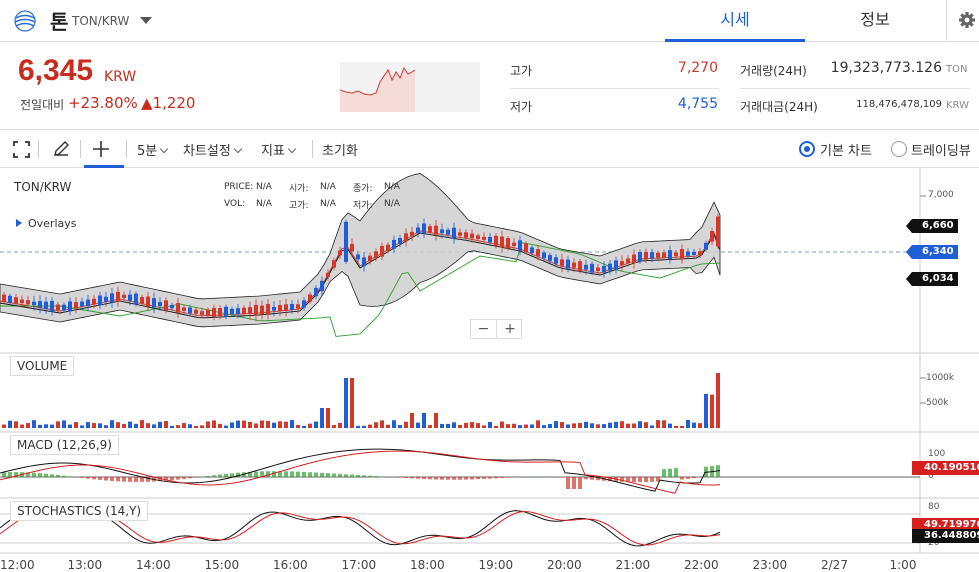  Describe the element at coordinates (807, 149) in the screenshot. I see `basic-chart-radio` at that location.